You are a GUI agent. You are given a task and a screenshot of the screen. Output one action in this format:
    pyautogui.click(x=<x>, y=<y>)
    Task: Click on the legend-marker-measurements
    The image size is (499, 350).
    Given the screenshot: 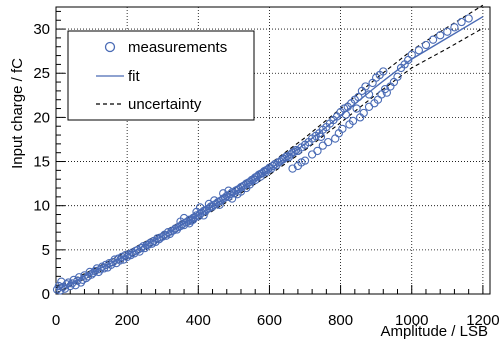 What is the action you would take?
    pyautogui.click(x=110, y=47)
    